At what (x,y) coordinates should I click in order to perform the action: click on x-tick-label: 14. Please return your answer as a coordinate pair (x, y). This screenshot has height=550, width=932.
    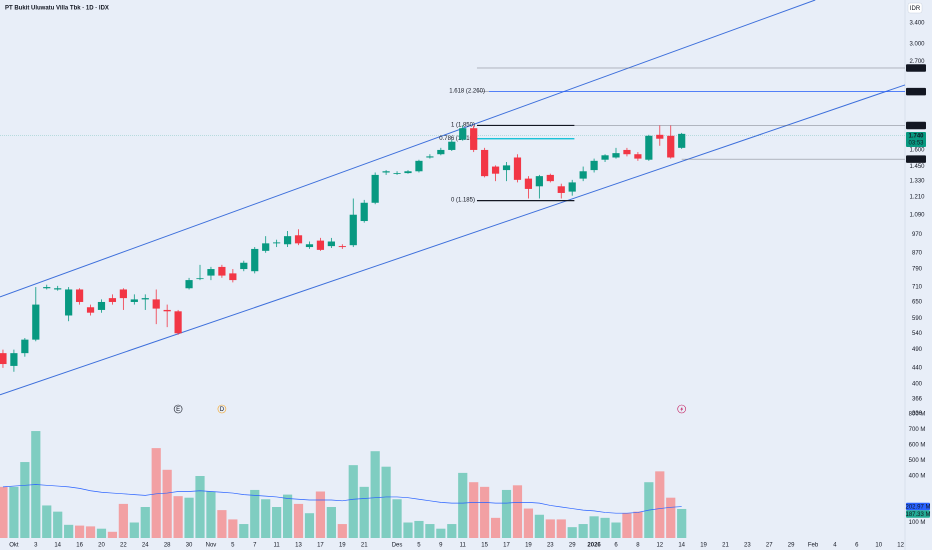
    Looking at the image, I should click on (681, 546).